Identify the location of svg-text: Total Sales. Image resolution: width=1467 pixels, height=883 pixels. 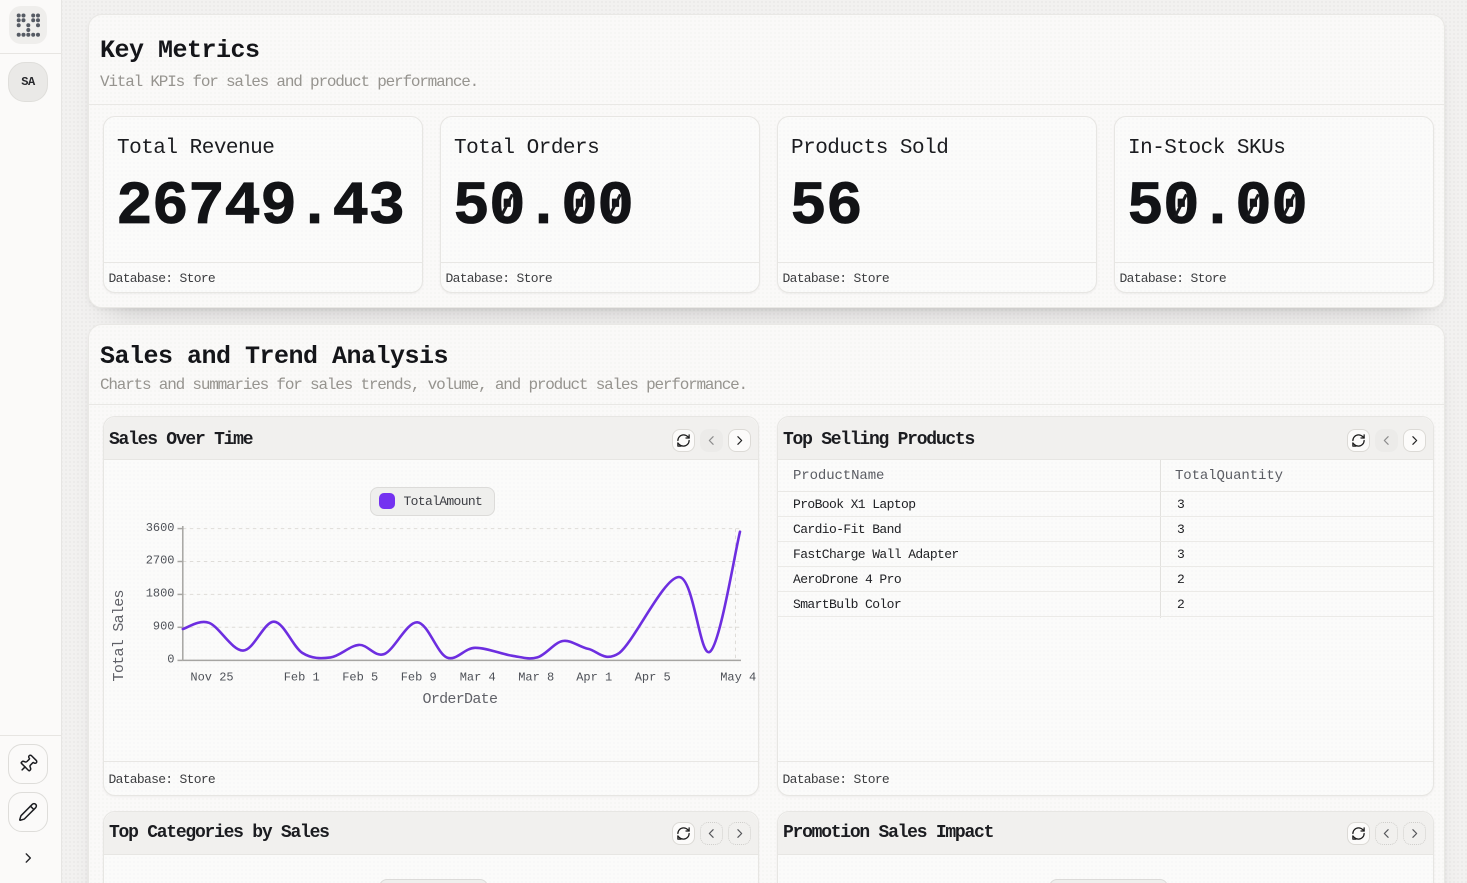
(119, 635).